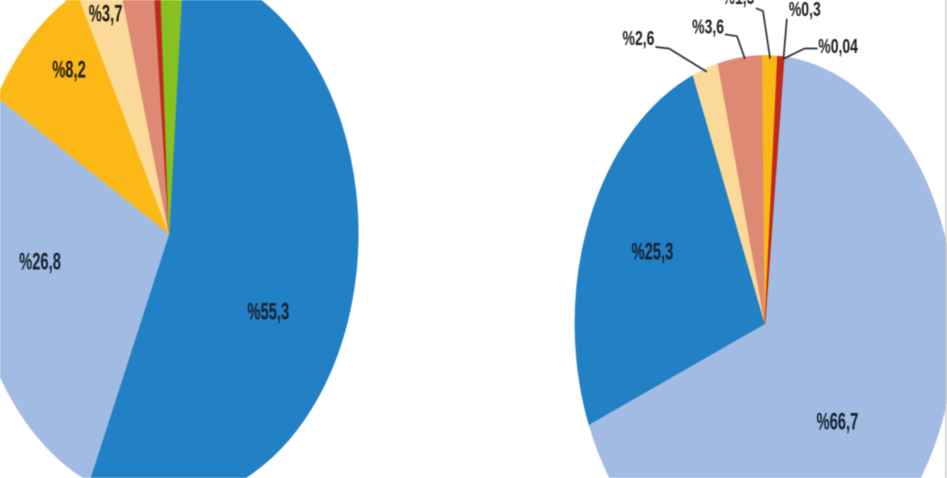 Image resolution: width=947 pixels, height=478 pixels. I want to click on svg-text: %55,3, so click(268, 312).